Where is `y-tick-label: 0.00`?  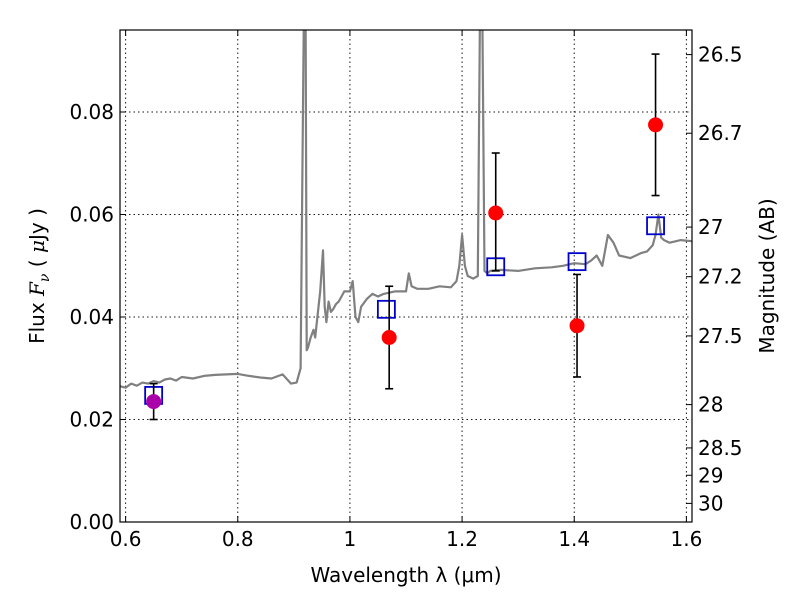 y-tick-label: 0.00 is located at coordinates (91, 522).